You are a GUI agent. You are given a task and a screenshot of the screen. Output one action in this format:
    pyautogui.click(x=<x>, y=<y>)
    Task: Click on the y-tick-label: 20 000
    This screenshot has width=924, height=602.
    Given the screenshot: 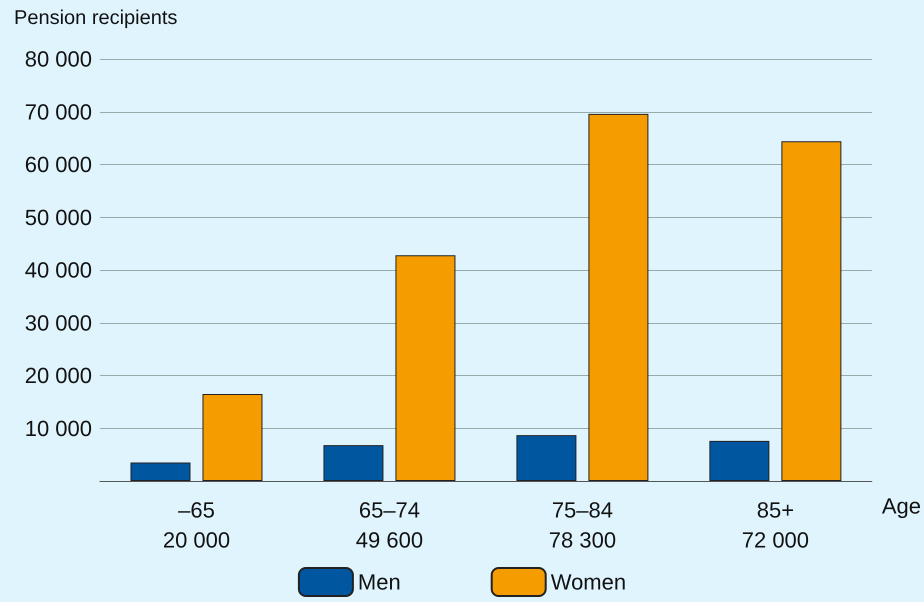 What is the action you would take?
    pyautogui.click(x=58, y=375)
    